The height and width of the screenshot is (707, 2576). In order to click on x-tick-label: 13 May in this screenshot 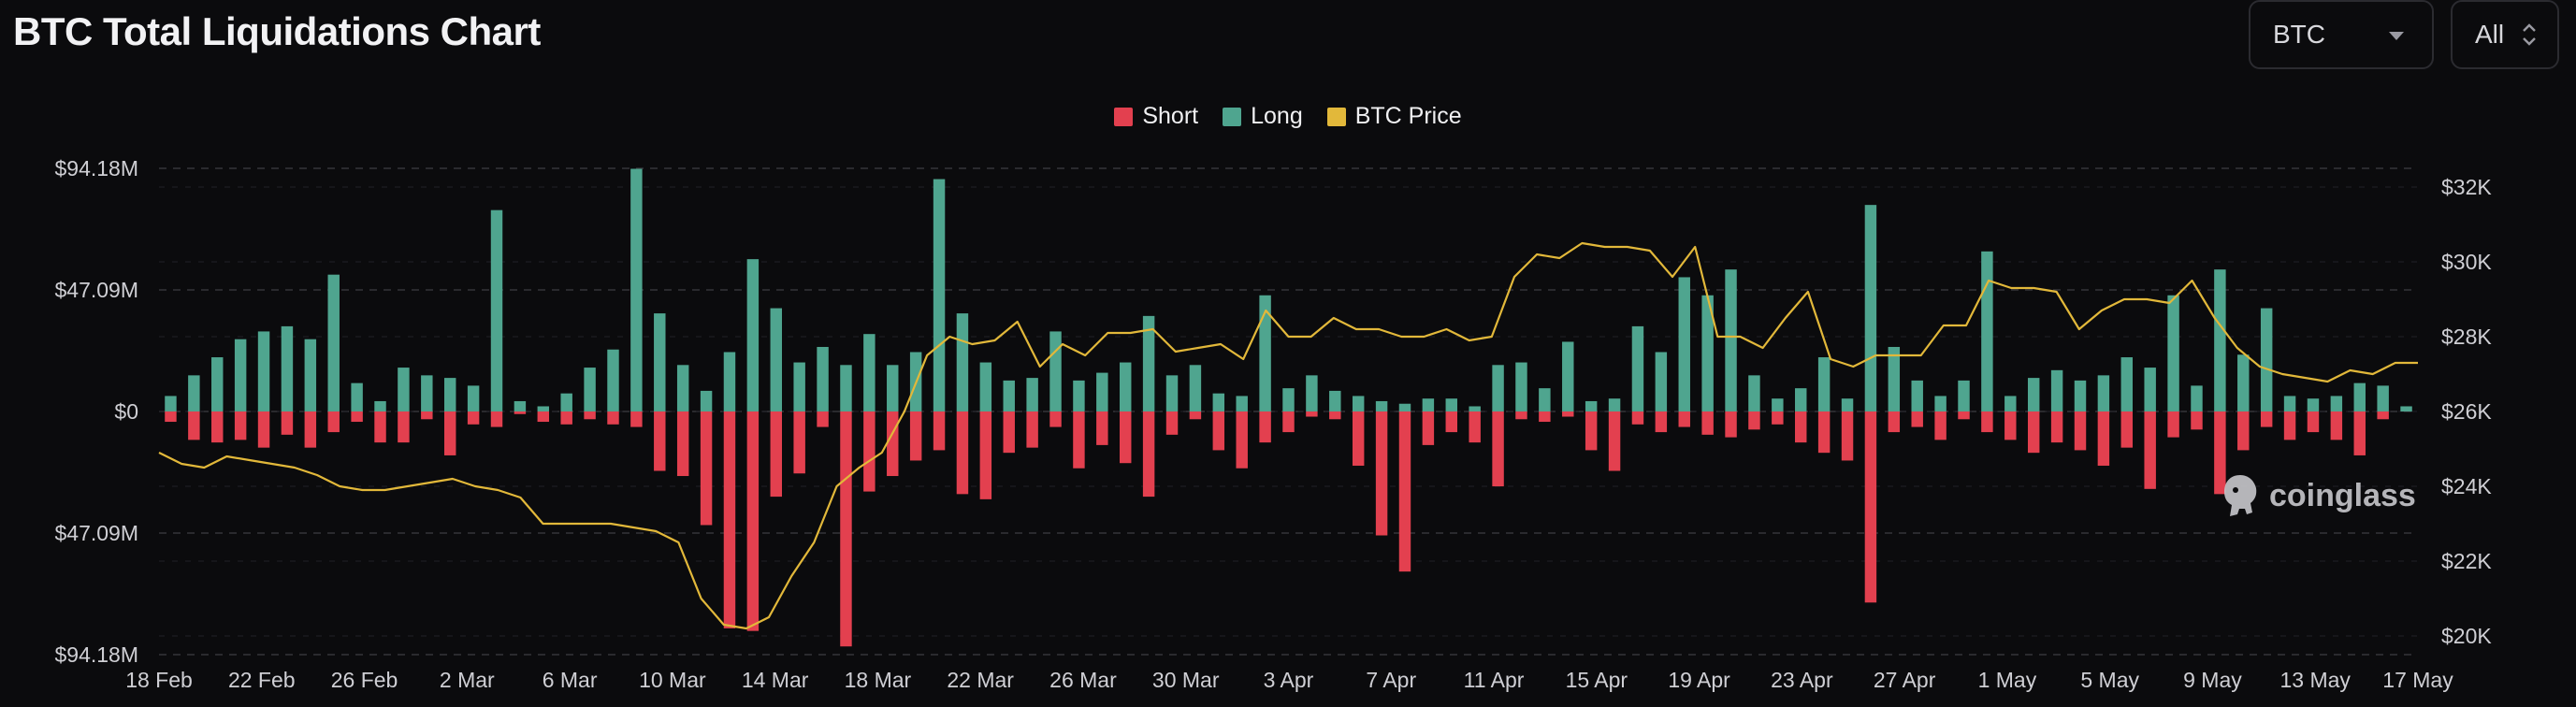, I will do `click(2316, 680)`.